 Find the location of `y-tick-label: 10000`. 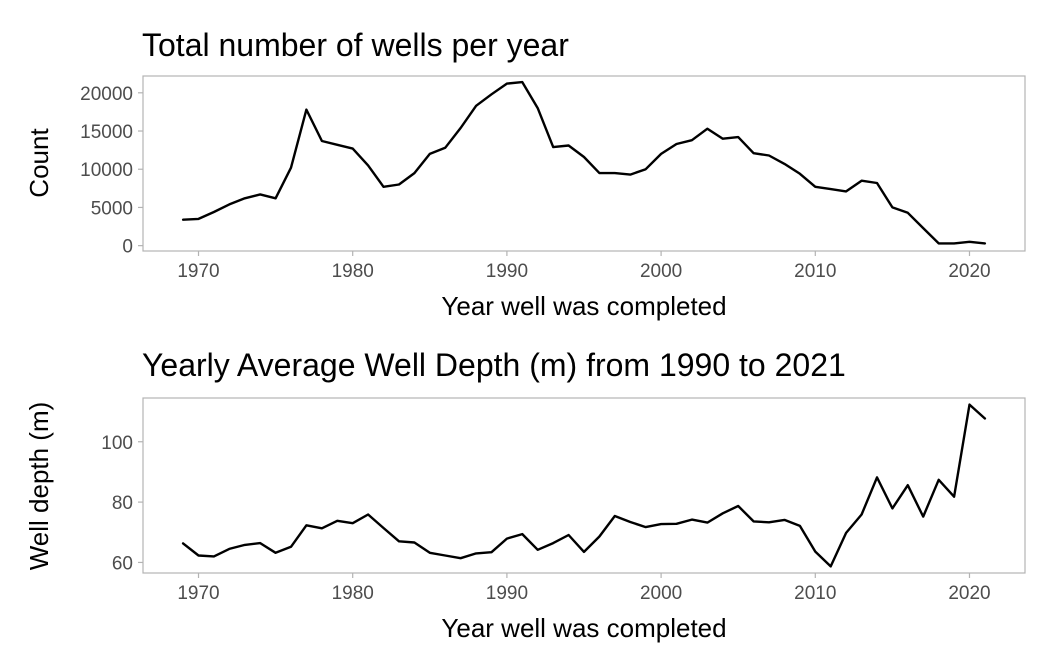

y-tick-label: 10000 is located at coordinates (106, 170).